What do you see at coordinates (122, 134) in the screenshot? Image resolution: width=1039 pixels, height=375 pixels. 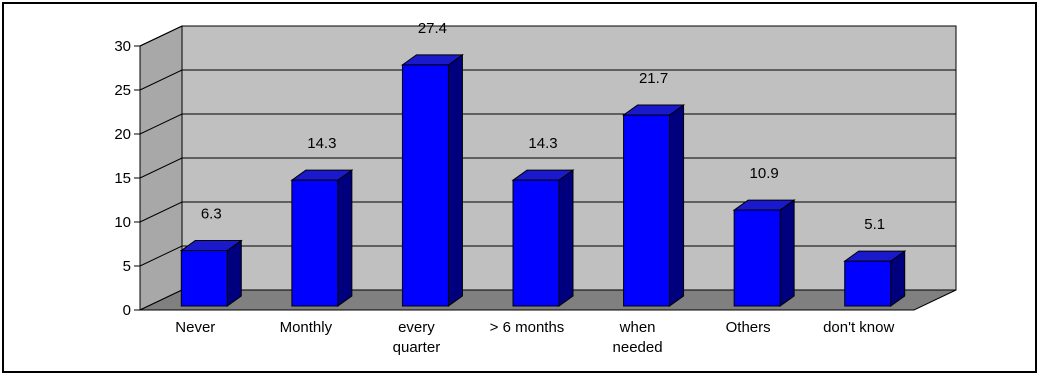 I see `y-tick-label: 20` at bounding box center [122, 134].